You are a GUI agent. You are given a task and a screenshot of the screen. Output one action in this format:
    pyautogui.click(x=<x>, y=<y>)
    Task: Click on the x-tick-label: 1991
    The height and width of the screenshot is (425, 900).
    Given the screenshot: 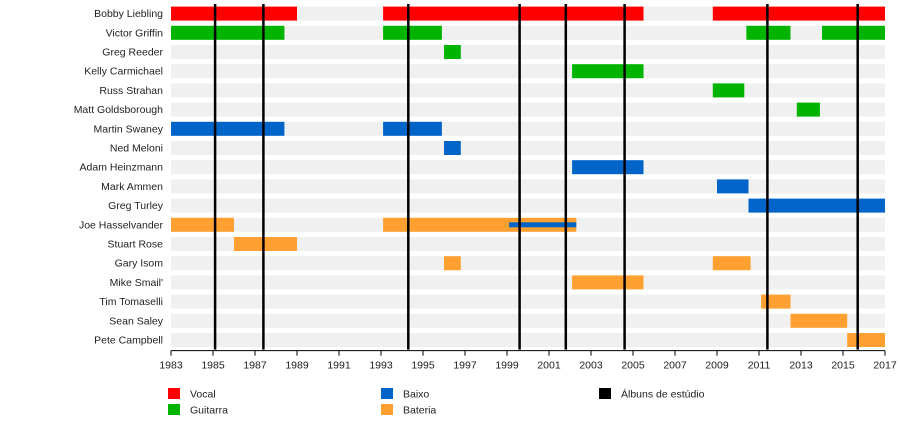 What is the action you would take?
    pyautogui.click(x=339, y=366)
    